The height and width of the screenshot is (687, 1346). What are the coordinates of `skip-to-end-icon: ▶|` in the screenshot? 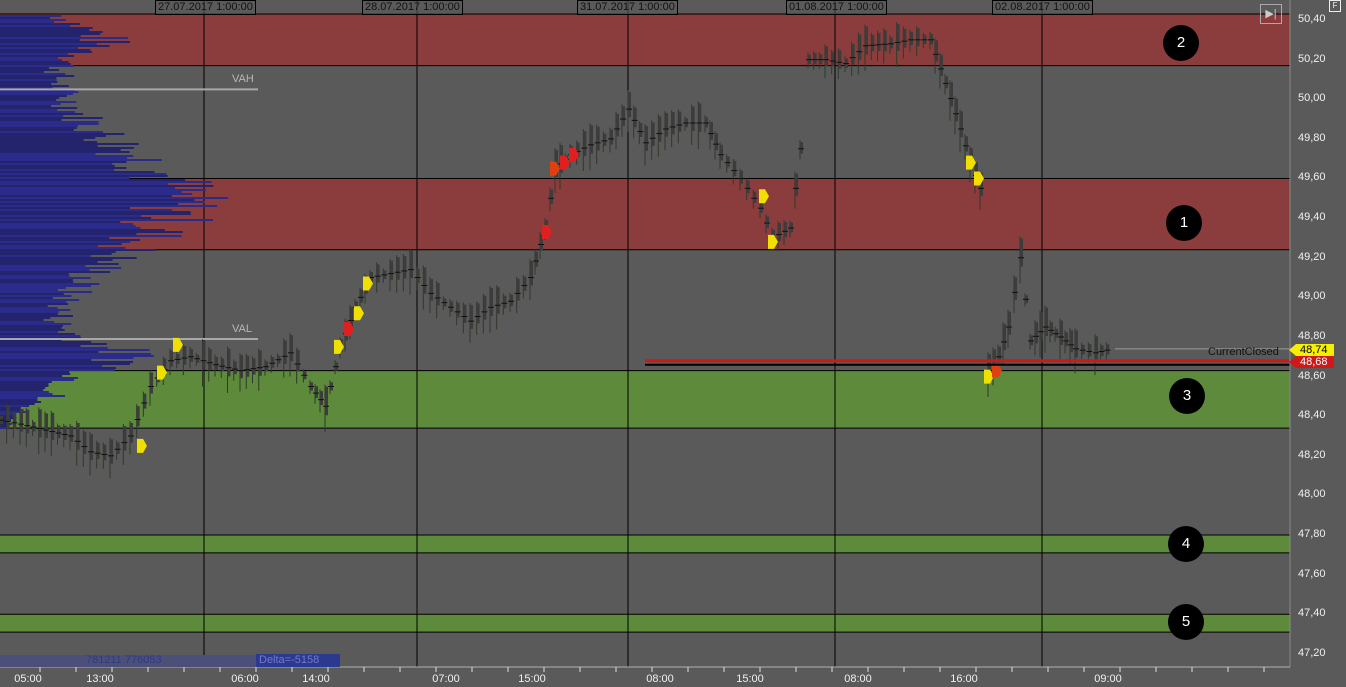 It's located at (1271, 14).